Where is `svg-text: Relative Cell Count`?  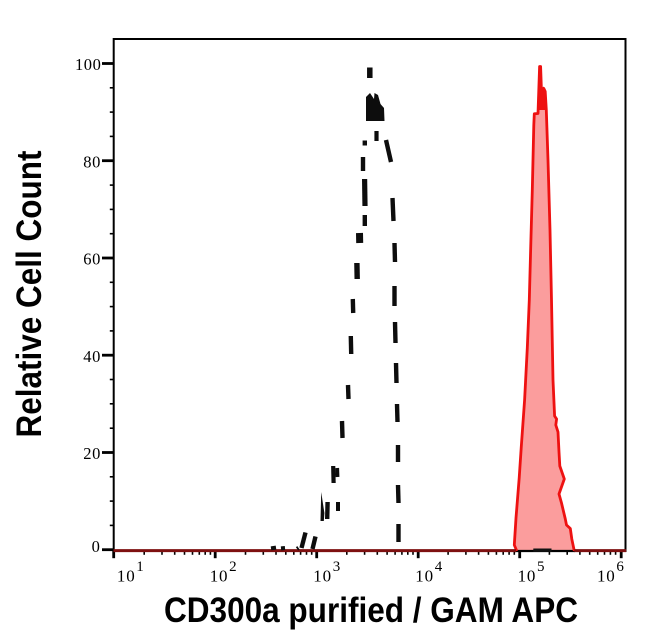
svg-text: Relative Cell Count is located at coordinates (29, 293).